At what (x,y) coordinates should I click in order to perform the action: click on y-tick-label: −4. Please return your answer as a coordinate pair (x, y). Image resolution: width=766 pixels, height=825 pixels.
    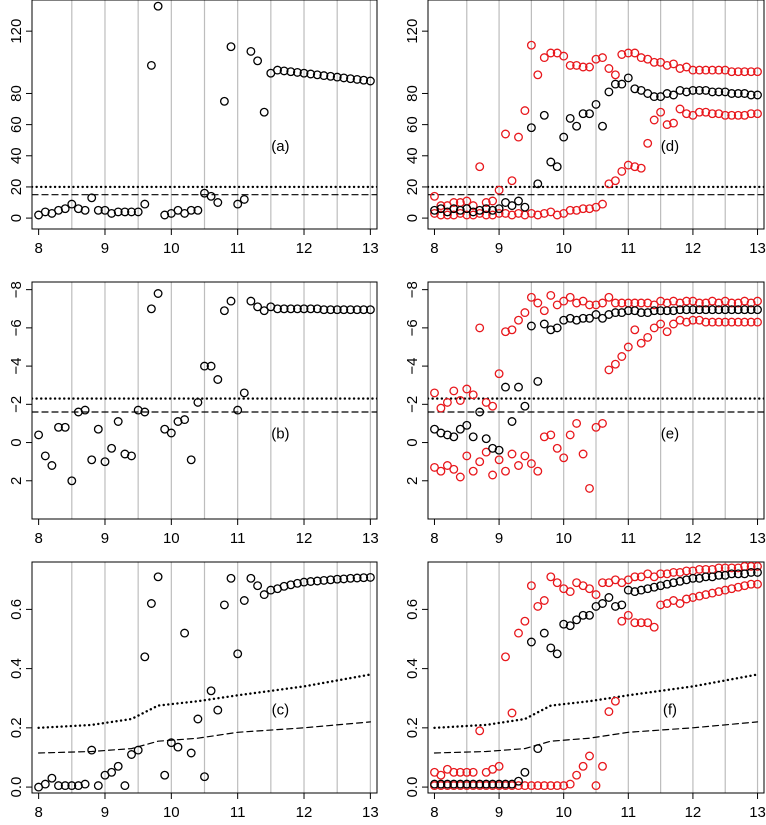
    Looking at the image, I should click on (16, 366).